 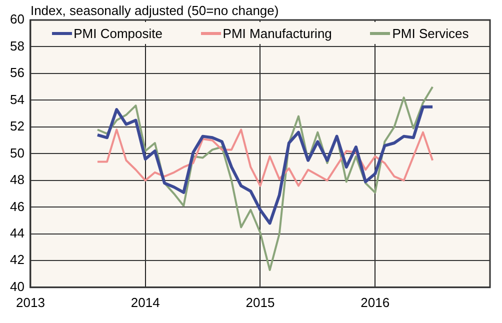 I want to click on y-axis-title: Index, seasonally adjusted (50=no change), so click(x=154, y=10).